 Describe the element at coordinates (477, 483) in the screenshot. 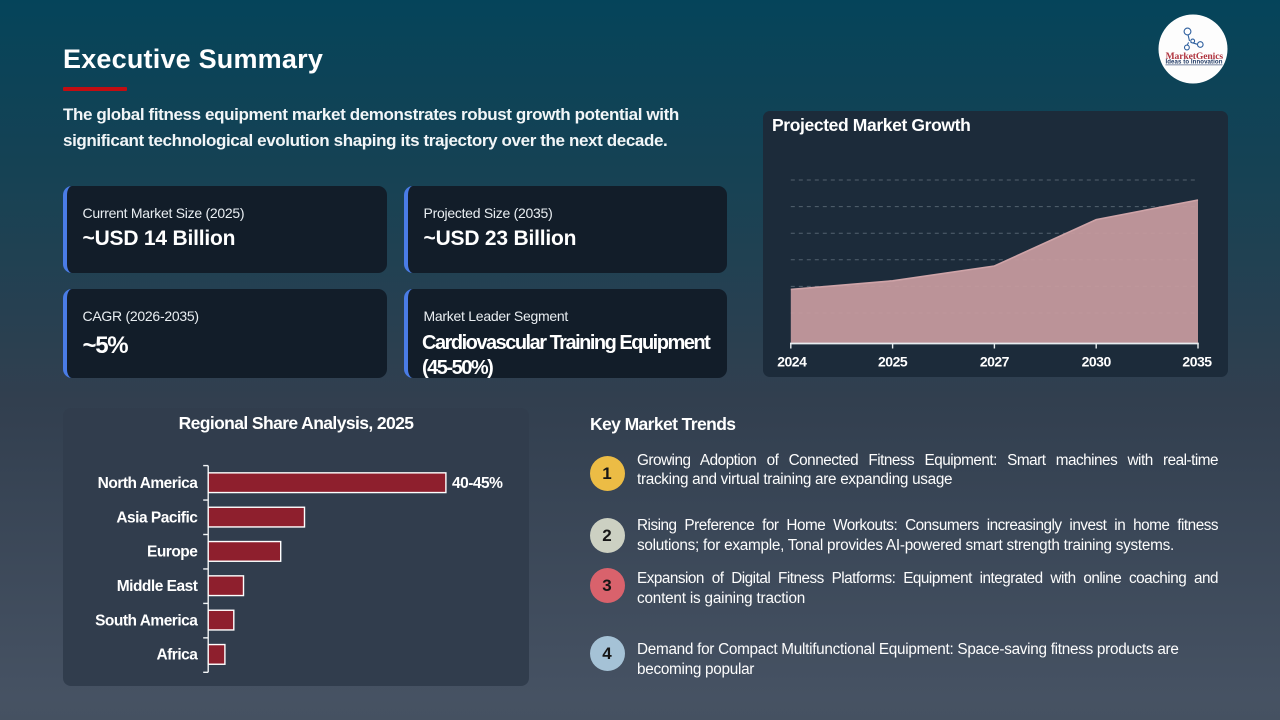

I see `svg-text: 40-45%` at that location.